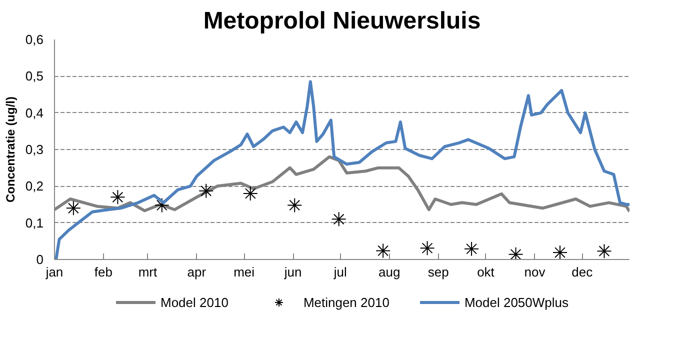 This screenshot has width=683, height=361. I want to click on x-tick-label: mrt, so click(148, 272).